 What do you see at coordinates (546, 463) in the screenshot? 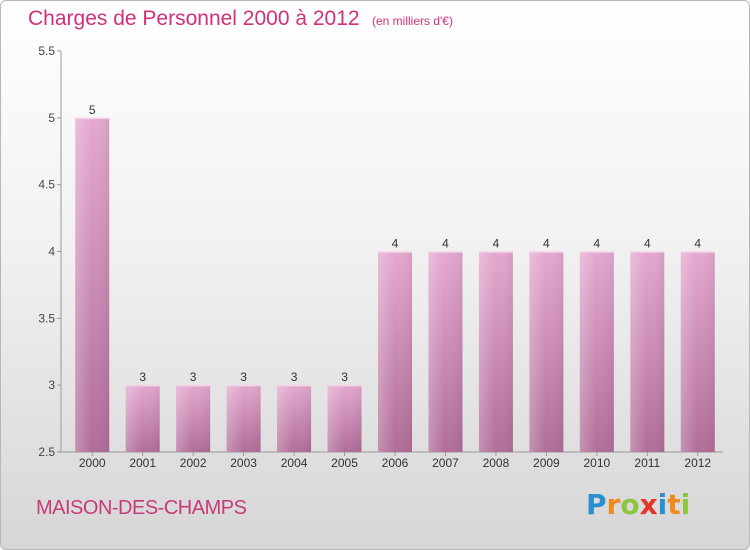
I see `x-tick-label: 2009` at bounding box center [546, 463].